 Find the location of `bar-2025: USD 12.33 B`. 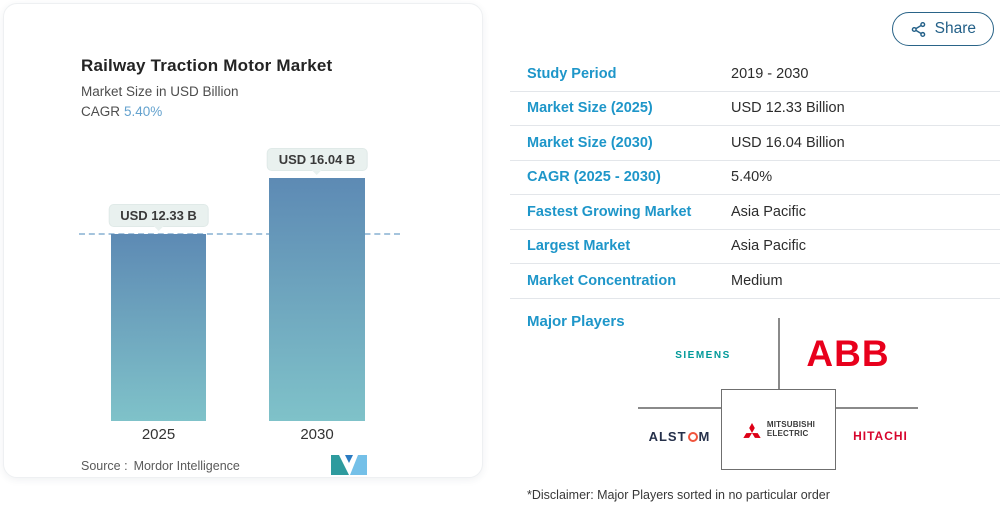

bar-2025: USD 12.33 B is located at coordinates (158, 312).